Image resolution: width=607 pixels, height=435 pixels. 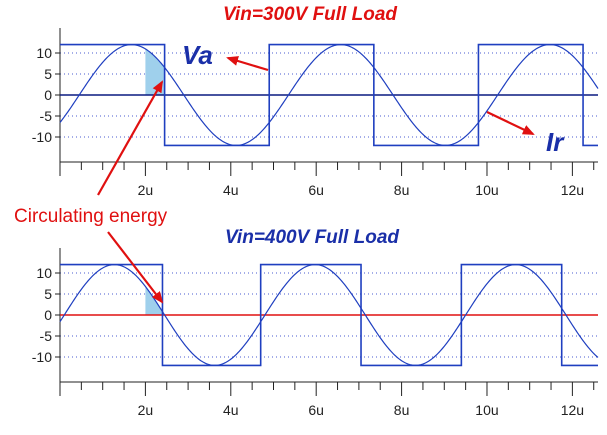 What do you see at coordinates (91, 216) in the screenshot?
I see `circulating-energy-callout: Circulating energy` at bounding box center [91, 216].